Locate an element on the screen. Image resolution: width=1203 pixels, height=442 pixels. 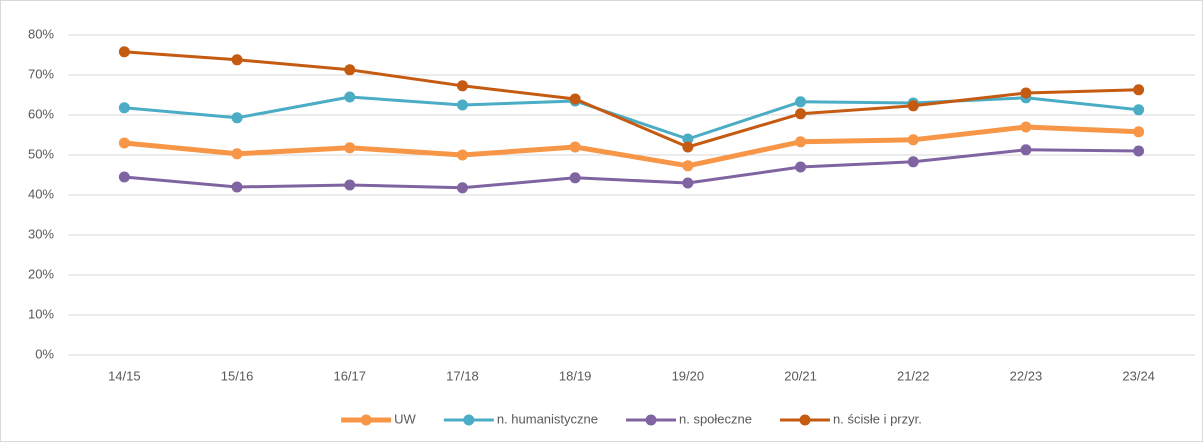
x-tick-label: 19/20 is located at coordinates (688, 375).